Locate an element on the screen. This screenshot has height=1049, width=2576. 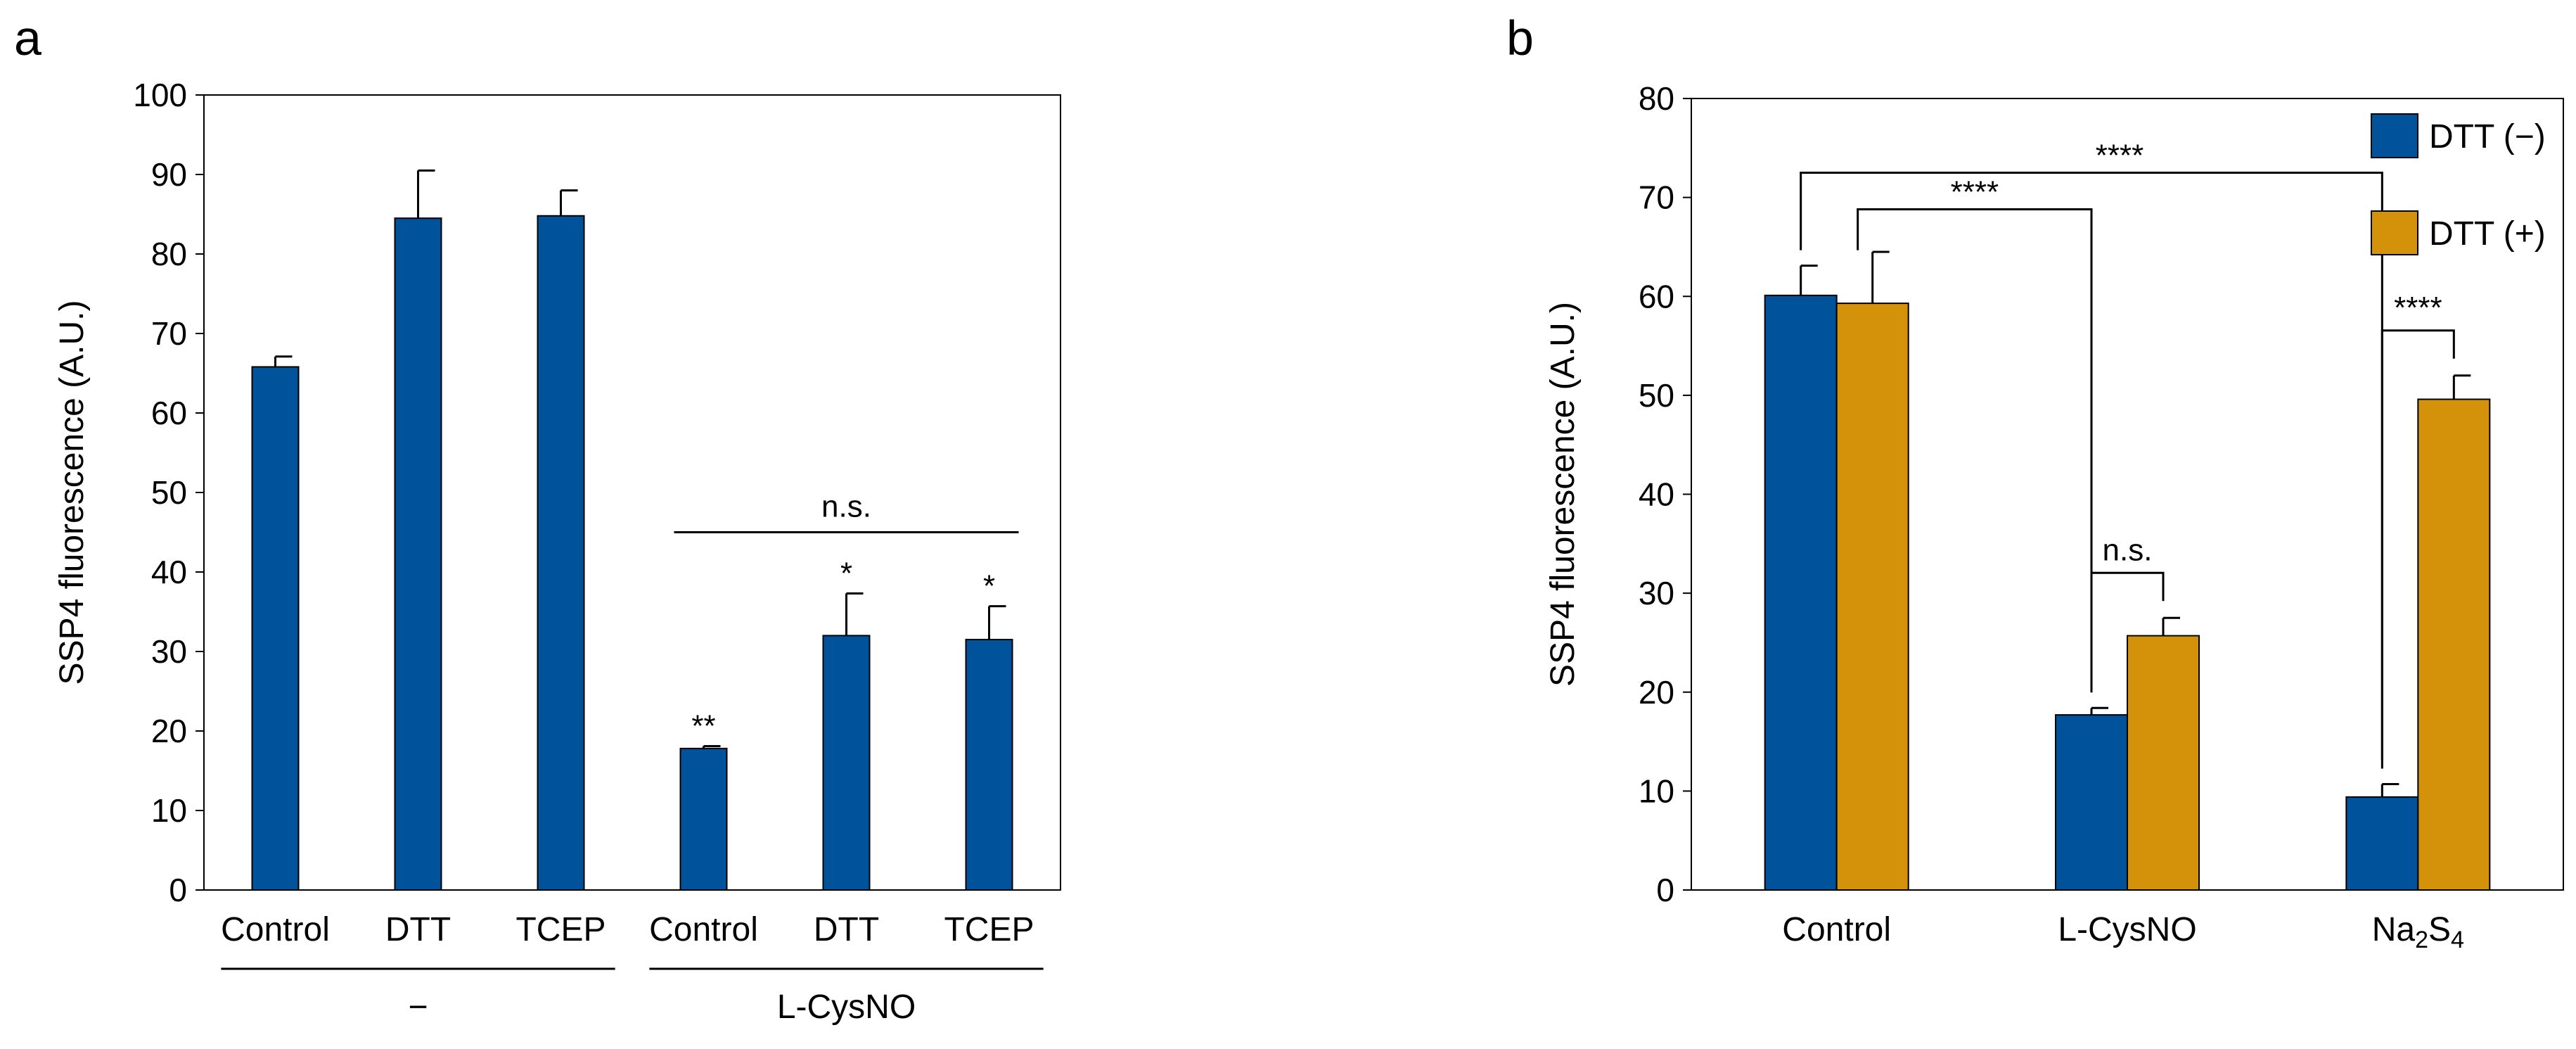
y-tick-label-b: 40 is located at coordinates (1656, 494).